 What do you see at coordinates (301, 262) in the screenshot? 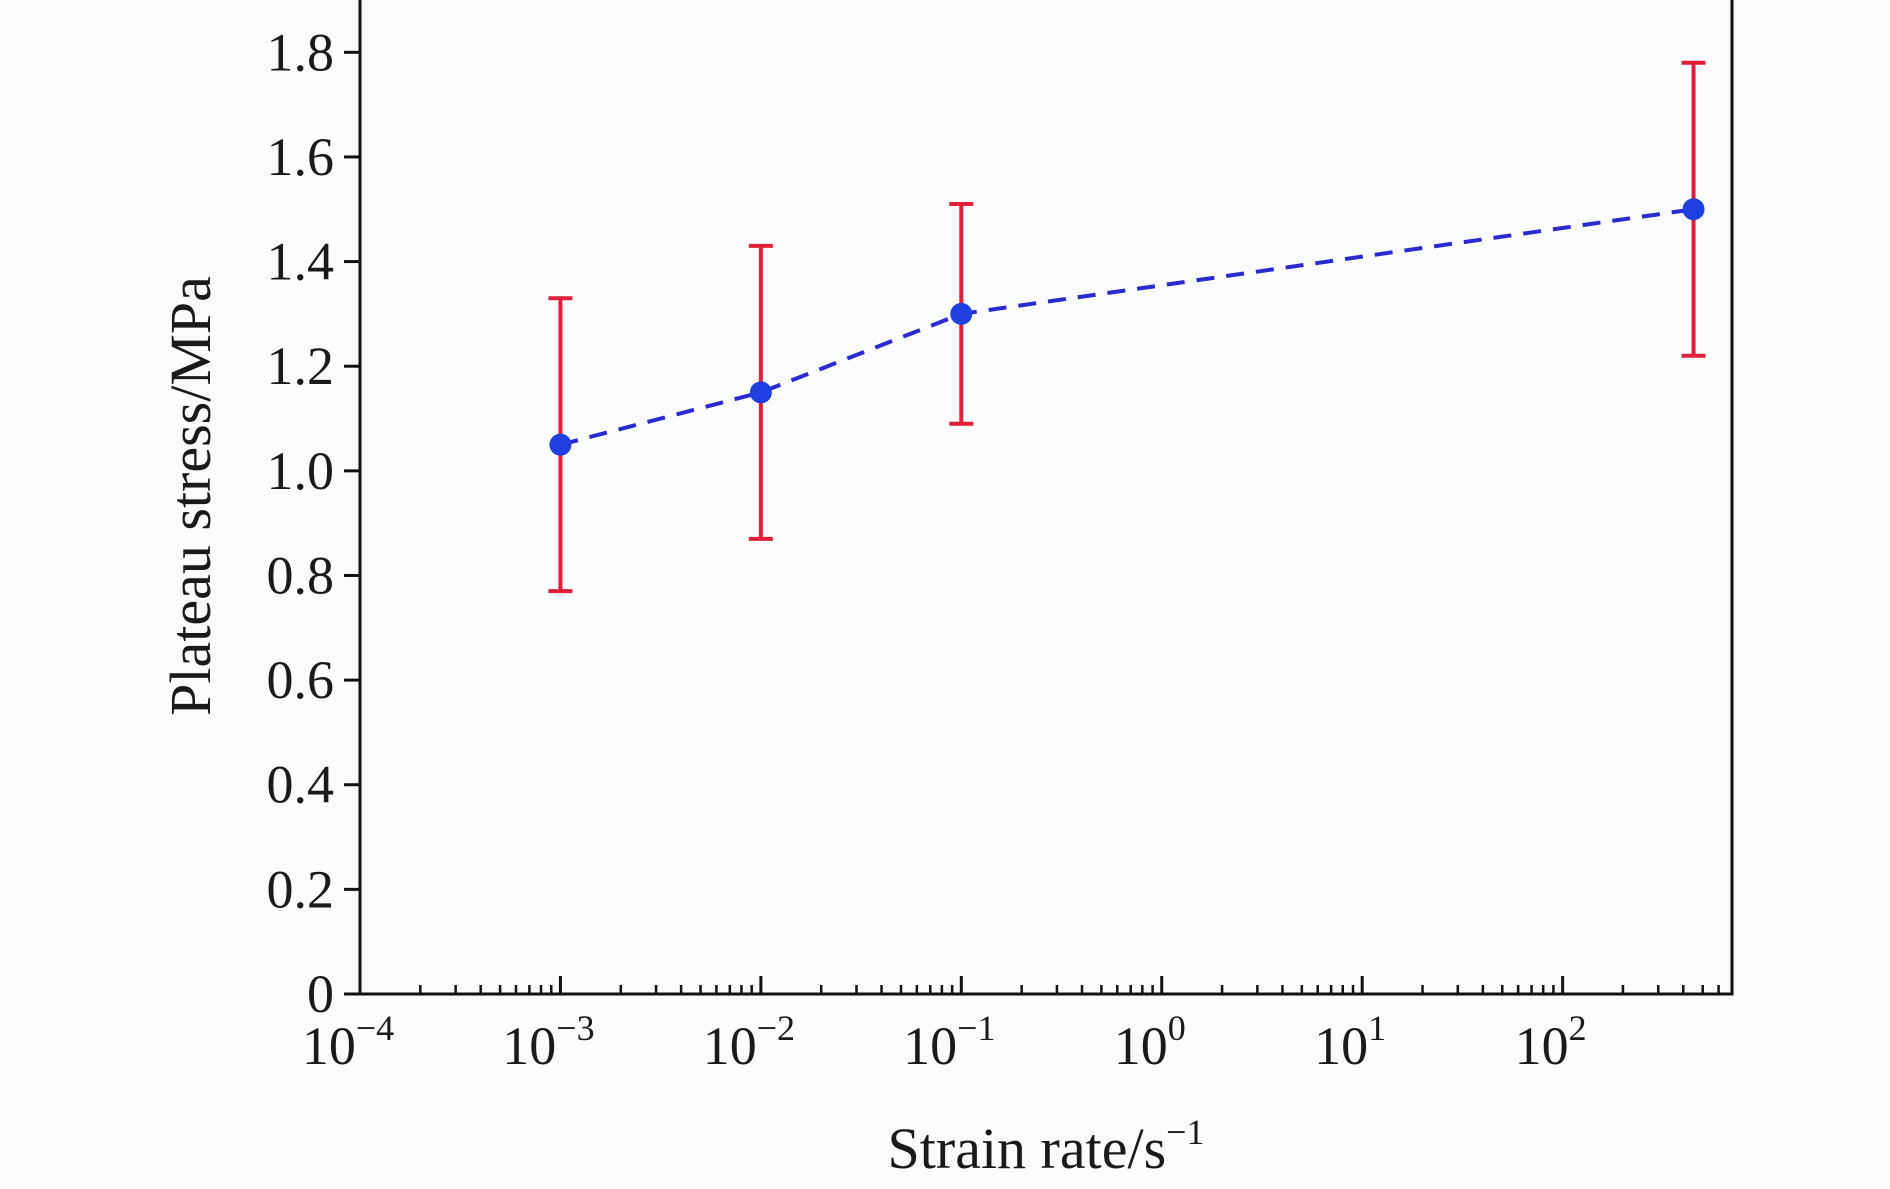
I see `y-tick-label: 1.4` at bounding box center [301, 262].